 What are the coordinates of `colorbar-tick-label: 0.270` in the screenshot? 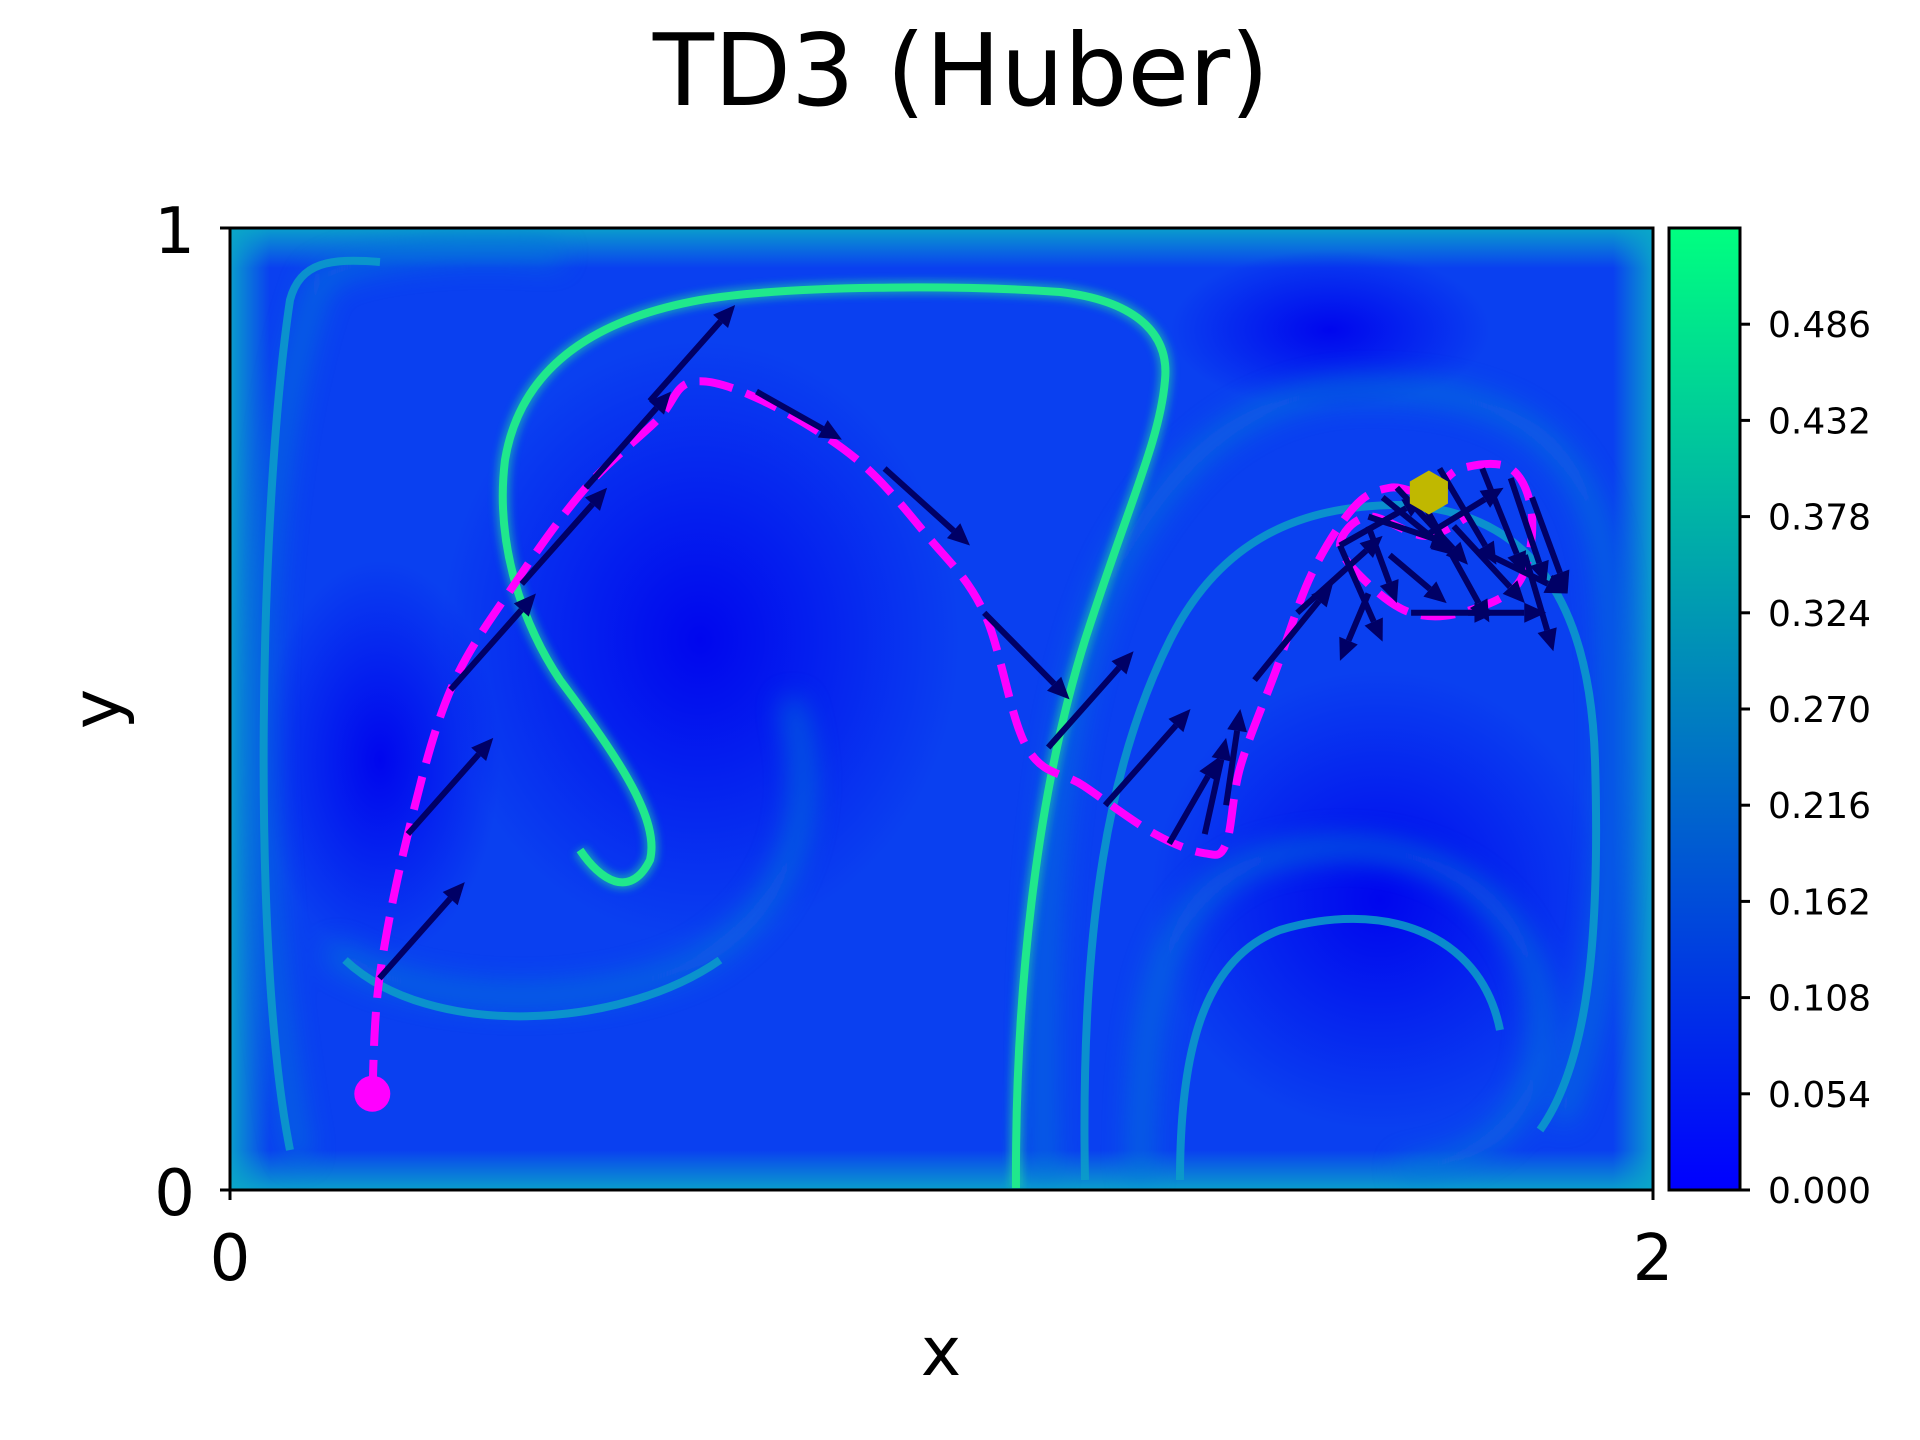 It's located at (1819, 710).